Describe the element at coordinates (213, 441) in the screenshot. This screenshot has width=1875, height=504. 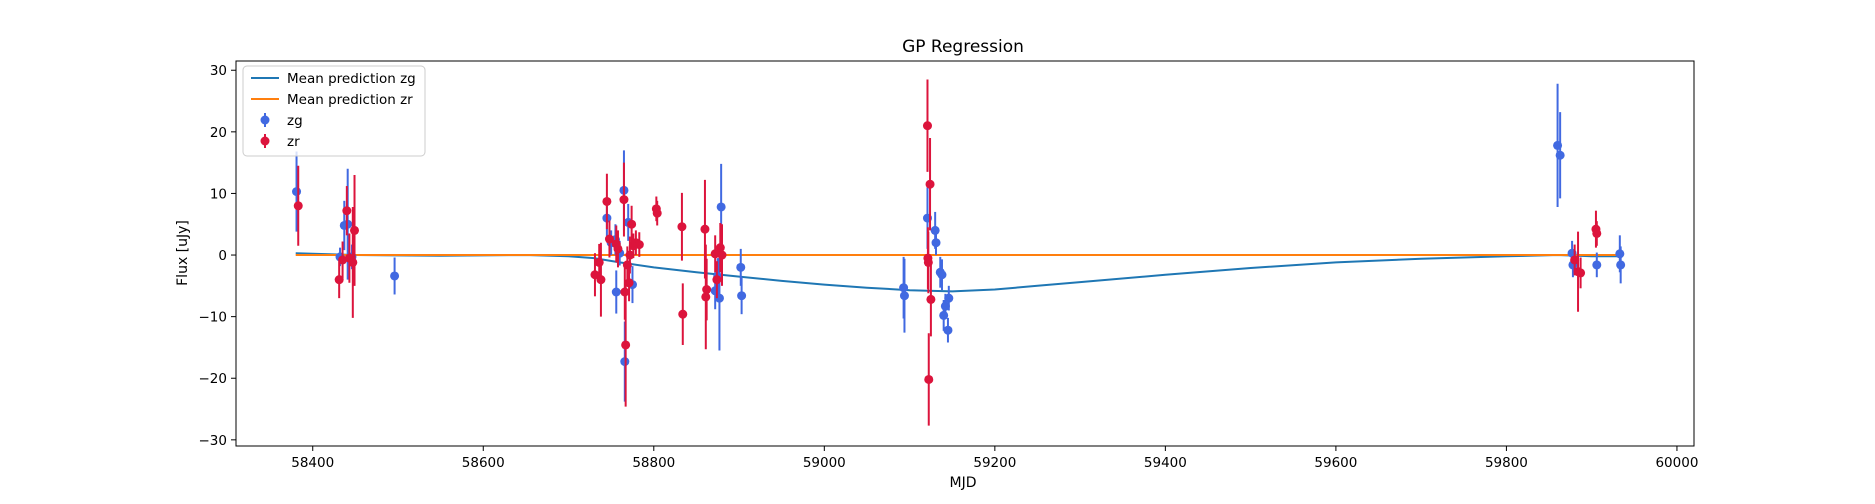
I see `y-tick-label: −30` at that location.